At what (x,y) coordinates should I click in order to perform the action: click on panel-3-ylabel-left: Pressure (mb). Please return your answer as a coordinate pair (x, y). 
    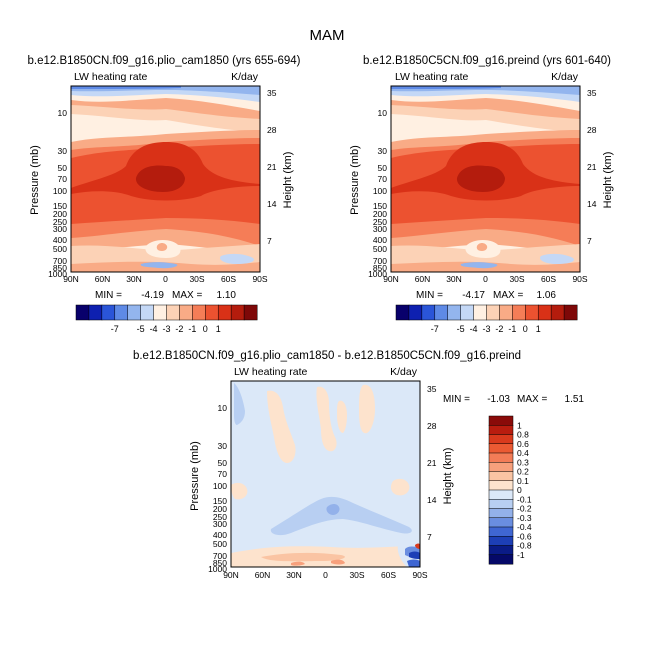
    Looking at the image, I should click on (195, 476).